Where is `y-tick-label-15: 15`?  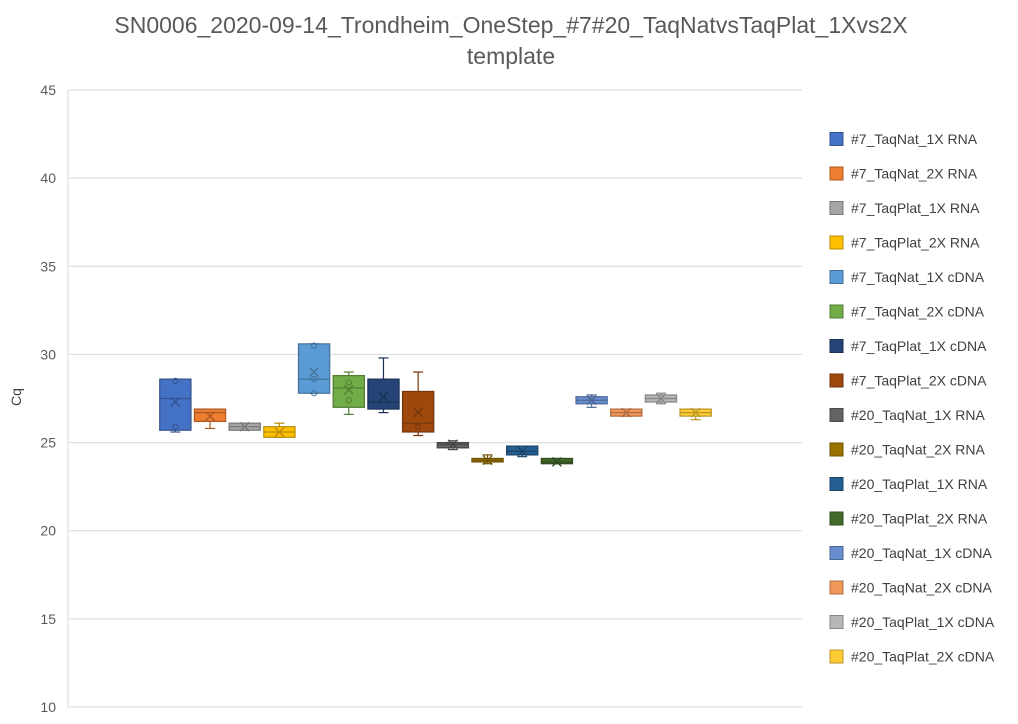 y-tick-label-15: 15 is located at coordinates (48, 619).